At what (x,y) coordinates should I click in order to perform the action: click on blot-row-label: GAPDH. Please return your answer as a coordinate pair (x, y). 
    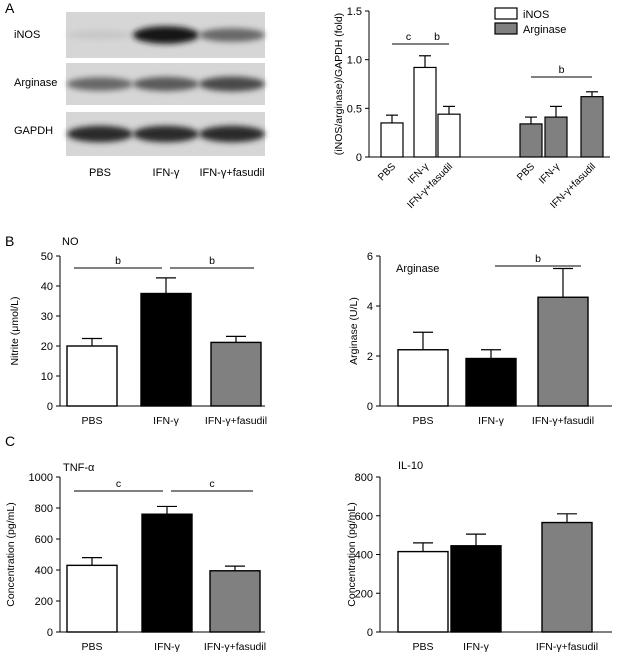
    Looking at the image, I should click on (33, 131).